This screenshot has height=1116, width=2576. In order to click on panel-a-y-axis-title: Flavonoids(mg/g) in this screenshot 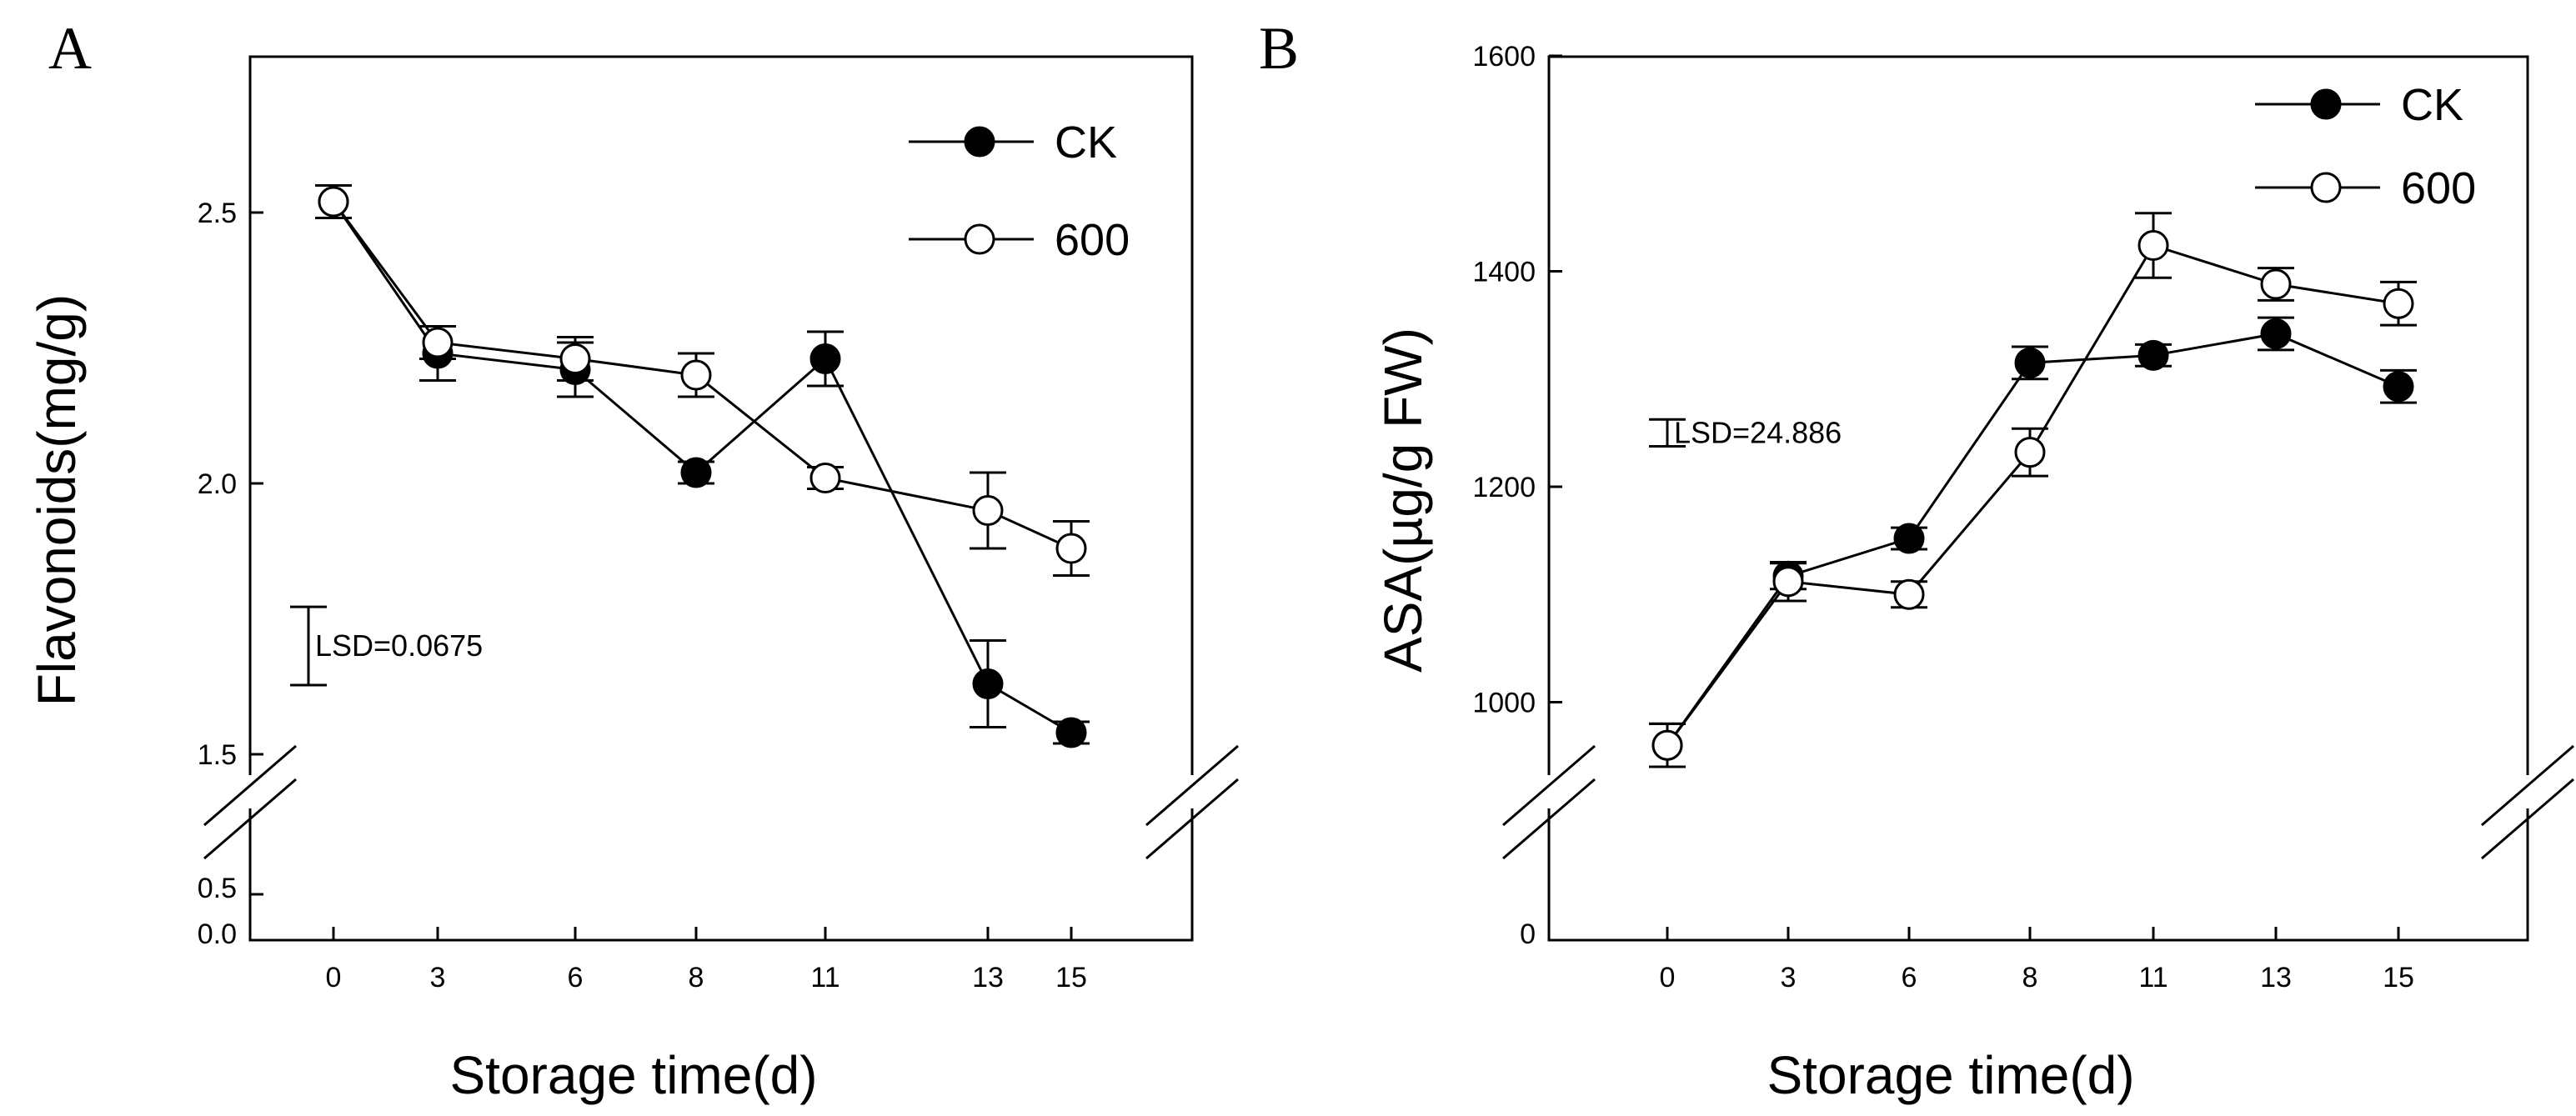, I will do `click(57, 500)`.